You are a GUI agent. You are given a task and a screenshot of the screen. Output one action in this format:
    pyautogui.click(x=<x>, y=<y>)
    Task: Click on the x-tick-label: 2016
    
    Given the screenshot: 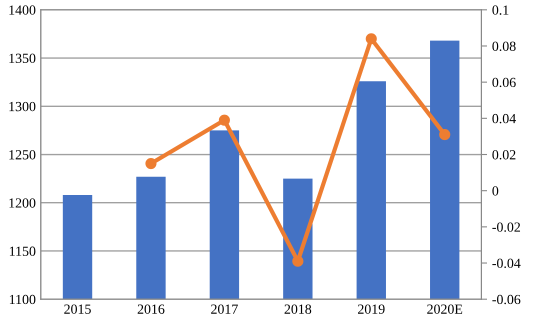 What is the action you would take?
    pyautogui.click(x=151, y=309)
    